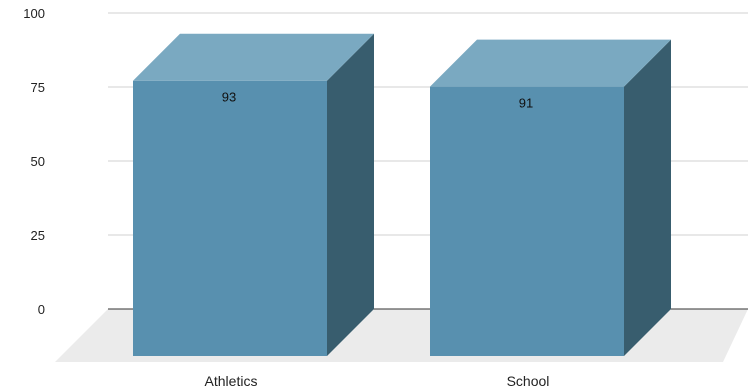 The height and width of the screenshot is (391, 748). I want to click on data-label: 93, so click(229, 97).